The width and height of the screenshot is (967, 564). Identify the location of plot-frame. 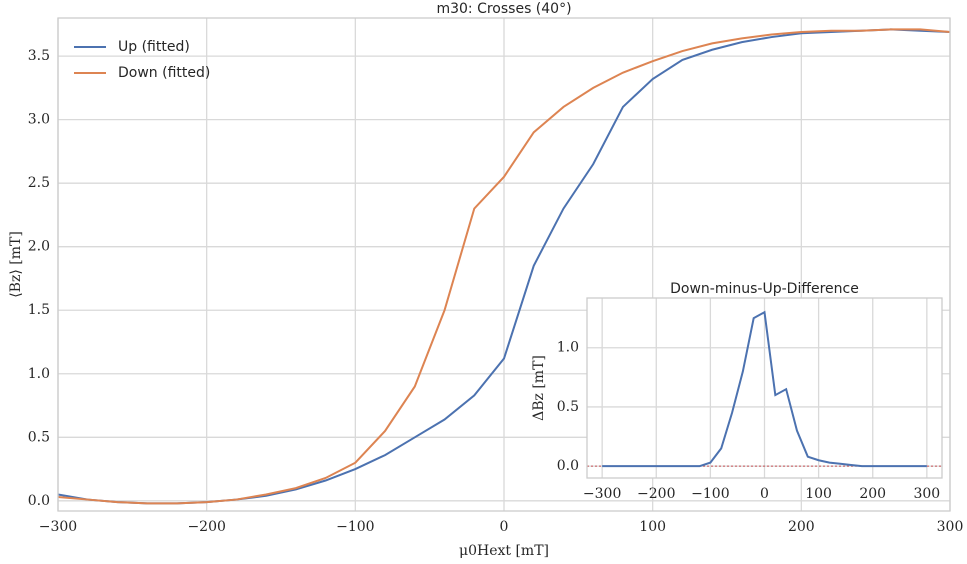
(764, 388).